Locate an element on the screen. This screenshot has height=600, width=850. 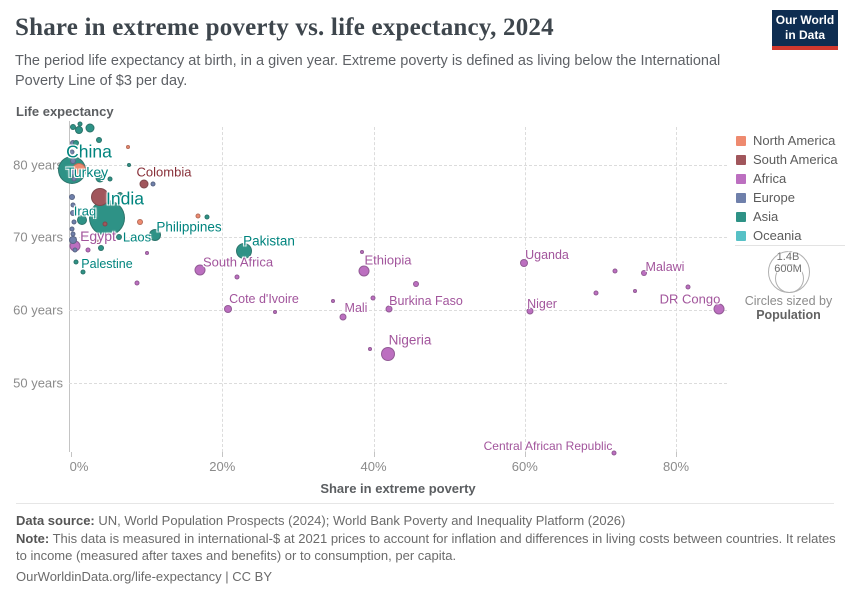
country-label-nigeria: Nigeria is located at coordinates (410, 340).